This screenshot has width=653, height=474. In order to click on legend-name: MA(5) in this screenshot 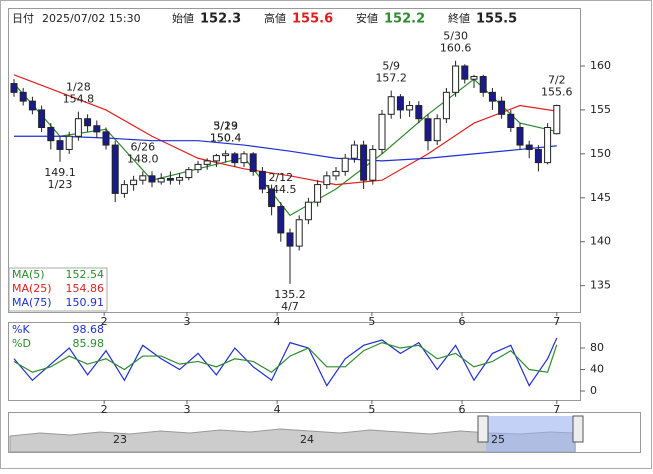, I will do `click(28, 274)`.